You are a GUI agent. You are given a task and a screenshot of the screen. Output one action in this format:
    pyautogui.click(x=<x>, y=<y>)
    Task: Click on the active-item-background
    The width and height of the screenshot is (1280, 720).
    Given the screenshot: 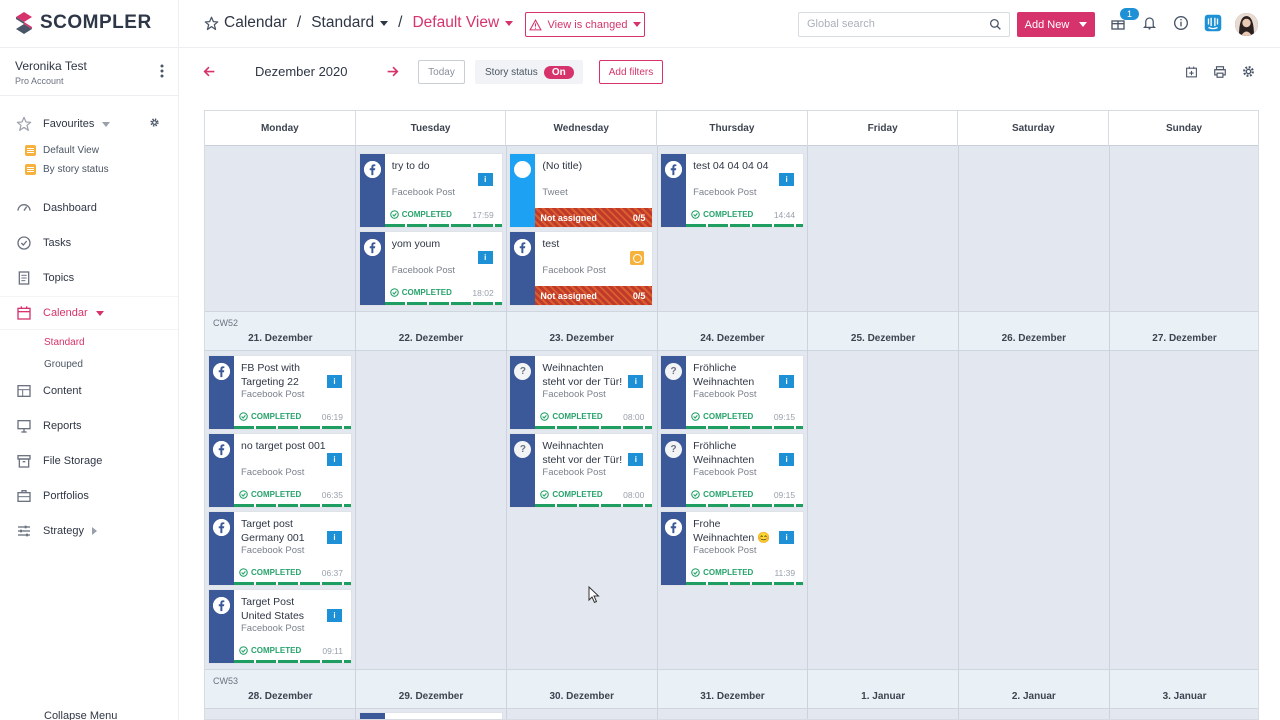 What is the action you would take?
    pyautogui.click(x=89, y=313)
    